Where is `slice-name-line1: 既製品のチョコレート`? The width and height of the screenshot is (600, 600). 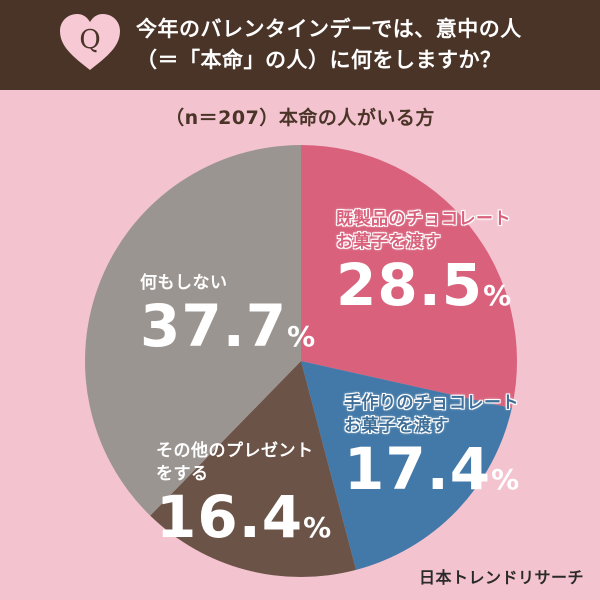 slice-name-line1: 既製品のチョコレート is located at coordinates (423, 219).